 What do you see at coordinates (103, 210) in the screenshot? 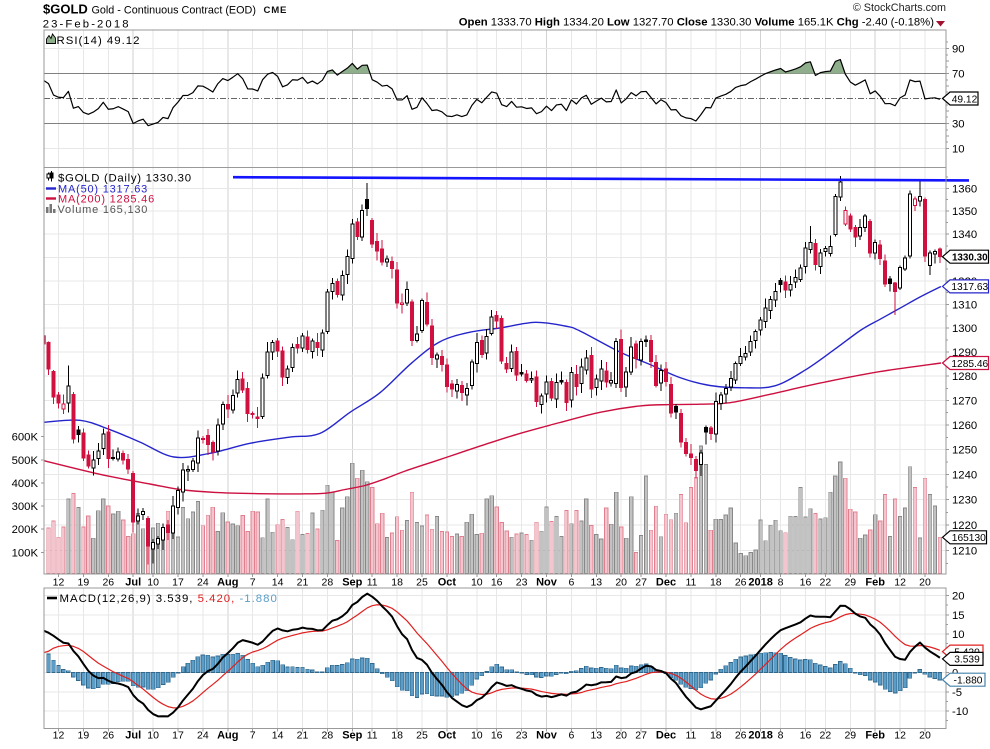
I see `svg-text: Volume 165,130` at bounding box center [103, 210].